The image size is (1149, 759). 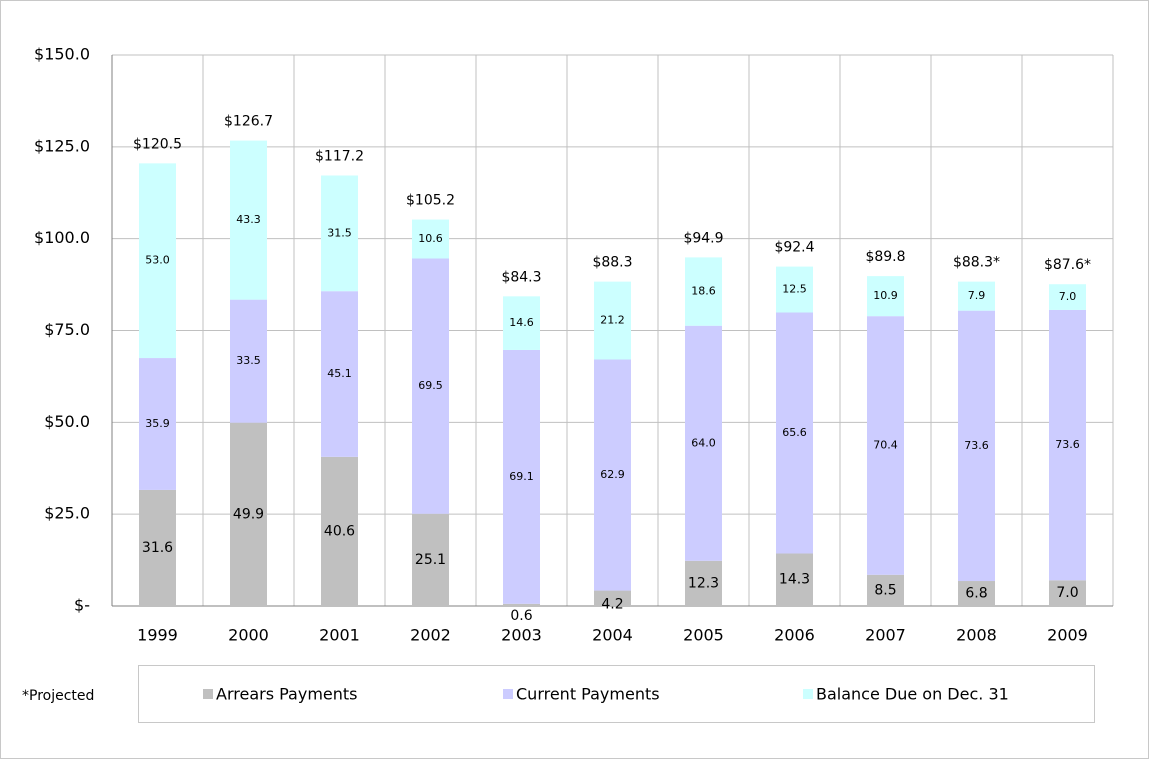 What do you see at coordinates (794, 635) in the screenshot?
I see `x-tick-label: 2006` at bounding box center [794, 635].